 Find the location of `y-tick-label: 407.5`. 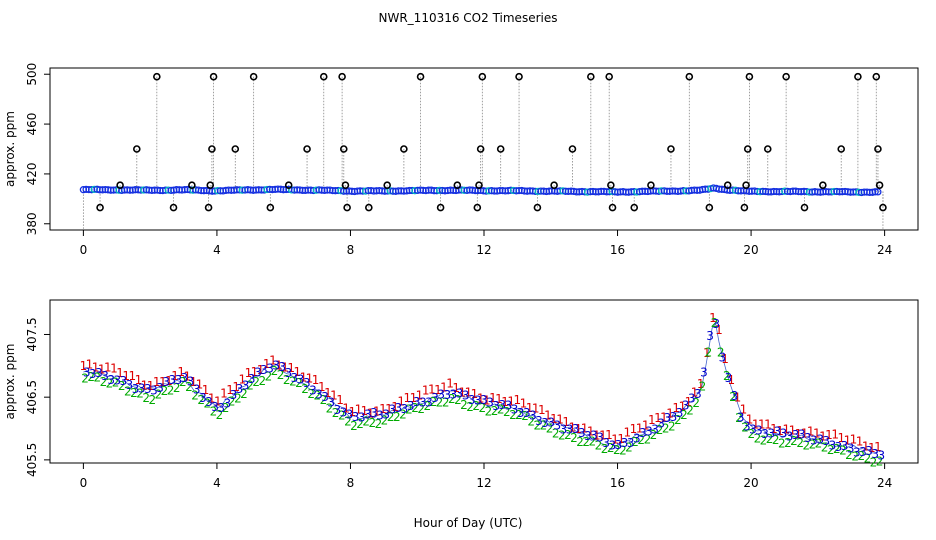

y-tick-label: 407.5 is located at coordinates (32, 334).